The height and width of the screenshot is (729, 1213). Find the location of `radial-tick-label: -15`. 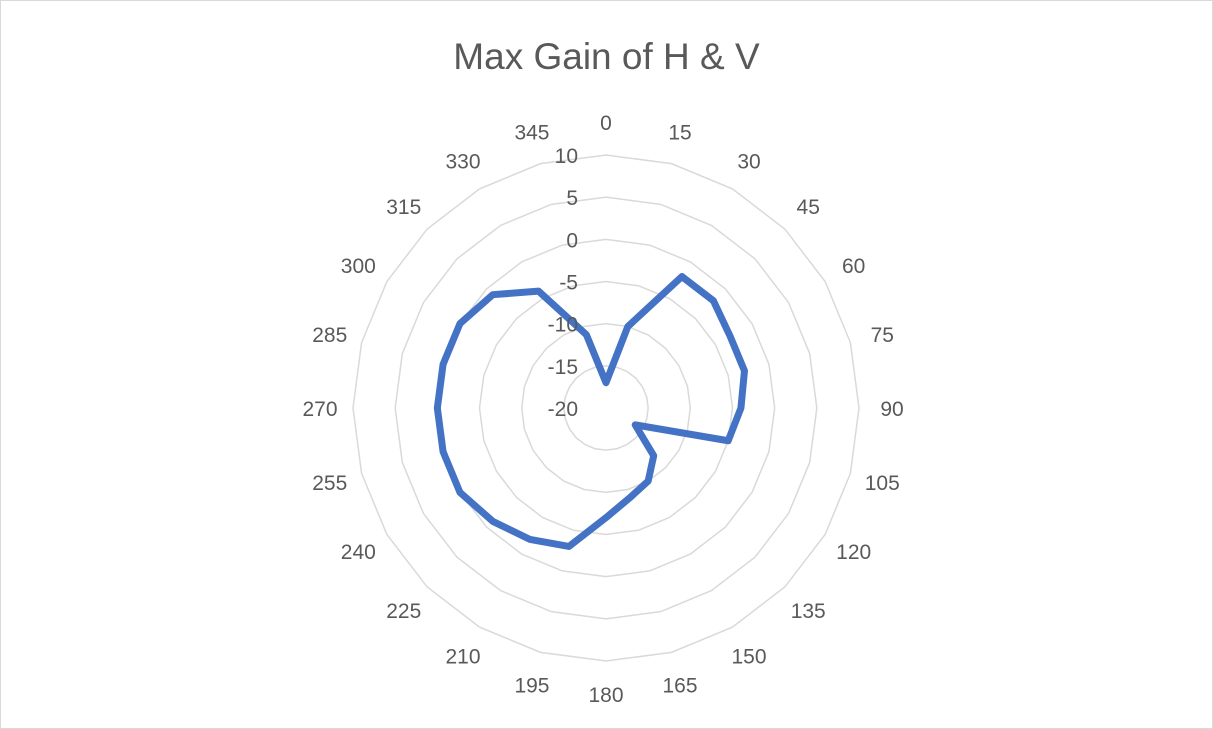

radial-tick-label: -15 is located at coordinates (563, 367).